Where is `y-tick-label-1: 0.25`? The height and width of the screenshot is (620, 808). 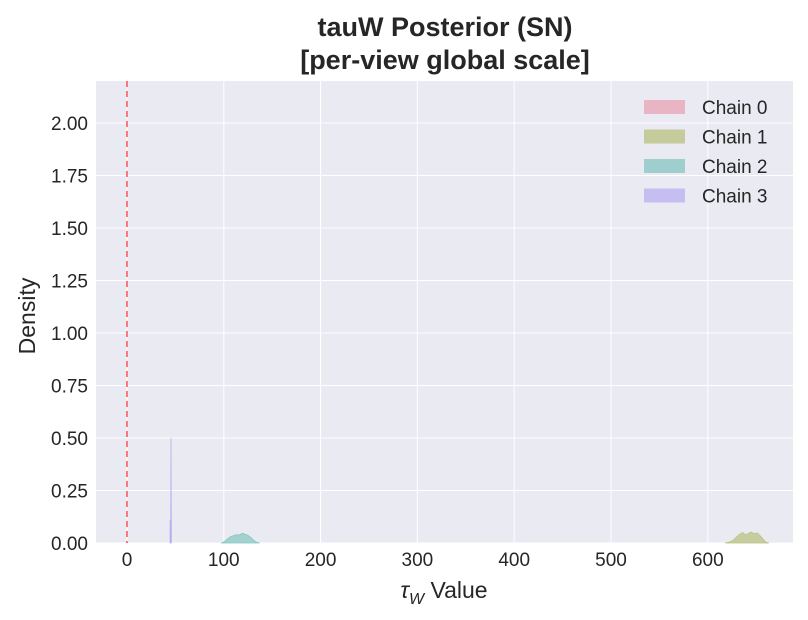
y-tick-label-1: 0.25 is located at coordinates (69, 492).